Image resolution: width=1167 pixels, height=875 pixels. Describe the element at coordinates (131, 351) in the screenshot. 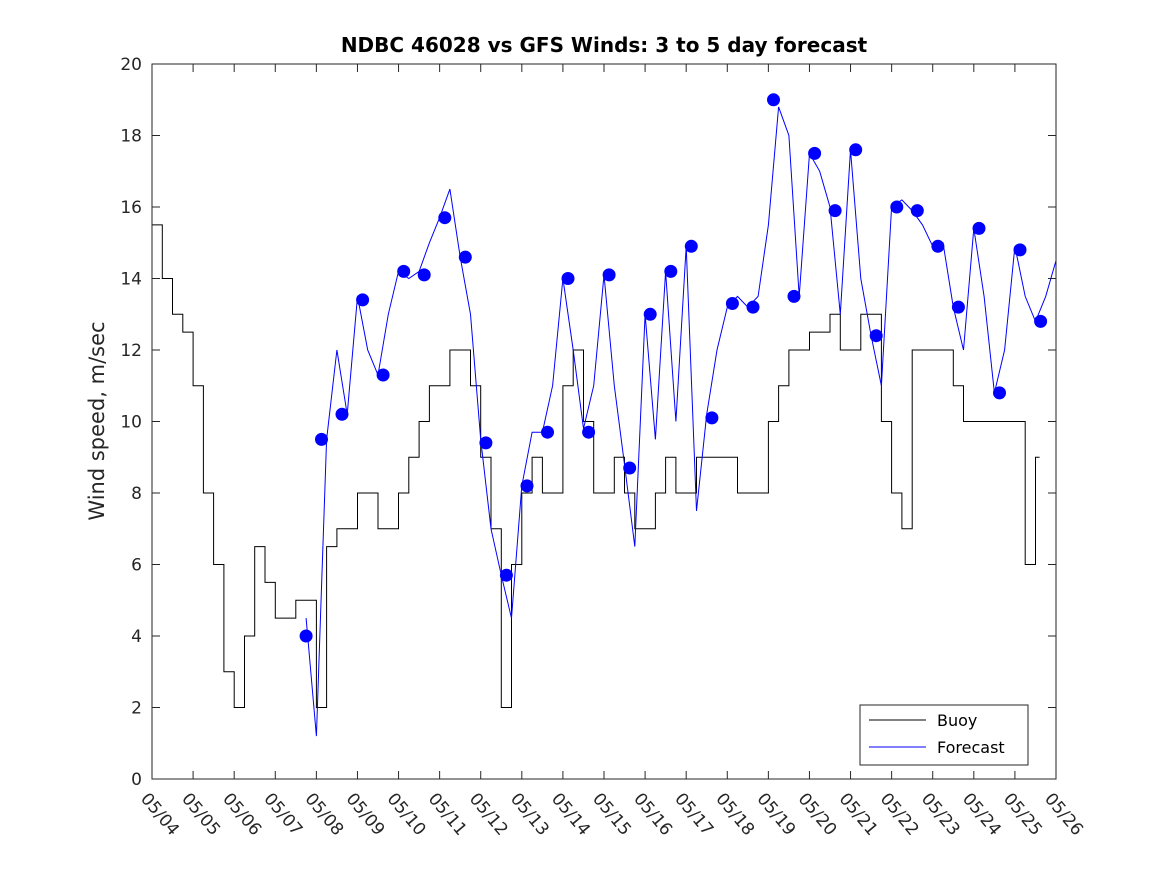

I see `y-tick-label: 12` at that location.